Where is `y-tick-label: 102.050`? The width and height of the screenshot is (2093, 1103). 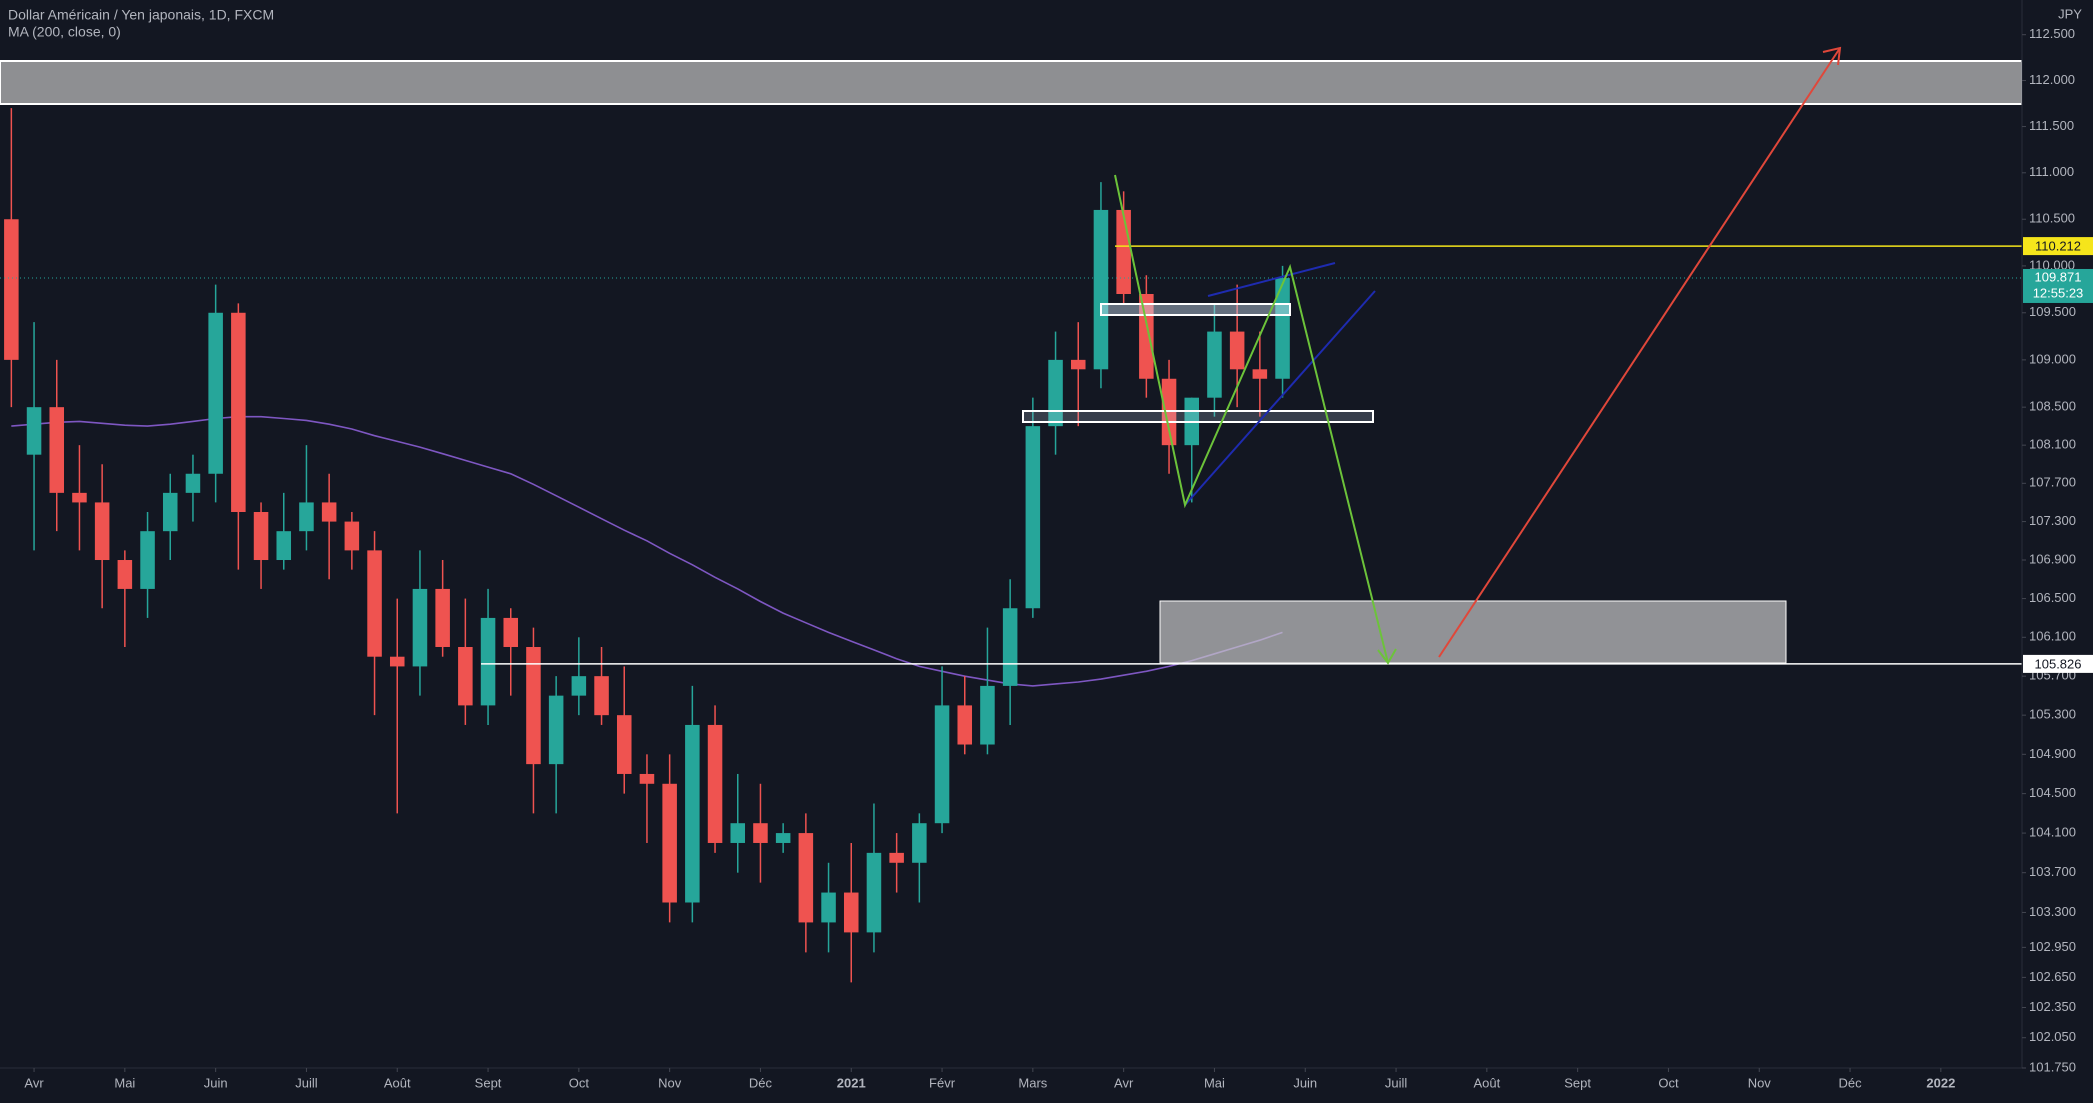 y-tick-label: 102.050 is located at coordinates (2052, 1036).